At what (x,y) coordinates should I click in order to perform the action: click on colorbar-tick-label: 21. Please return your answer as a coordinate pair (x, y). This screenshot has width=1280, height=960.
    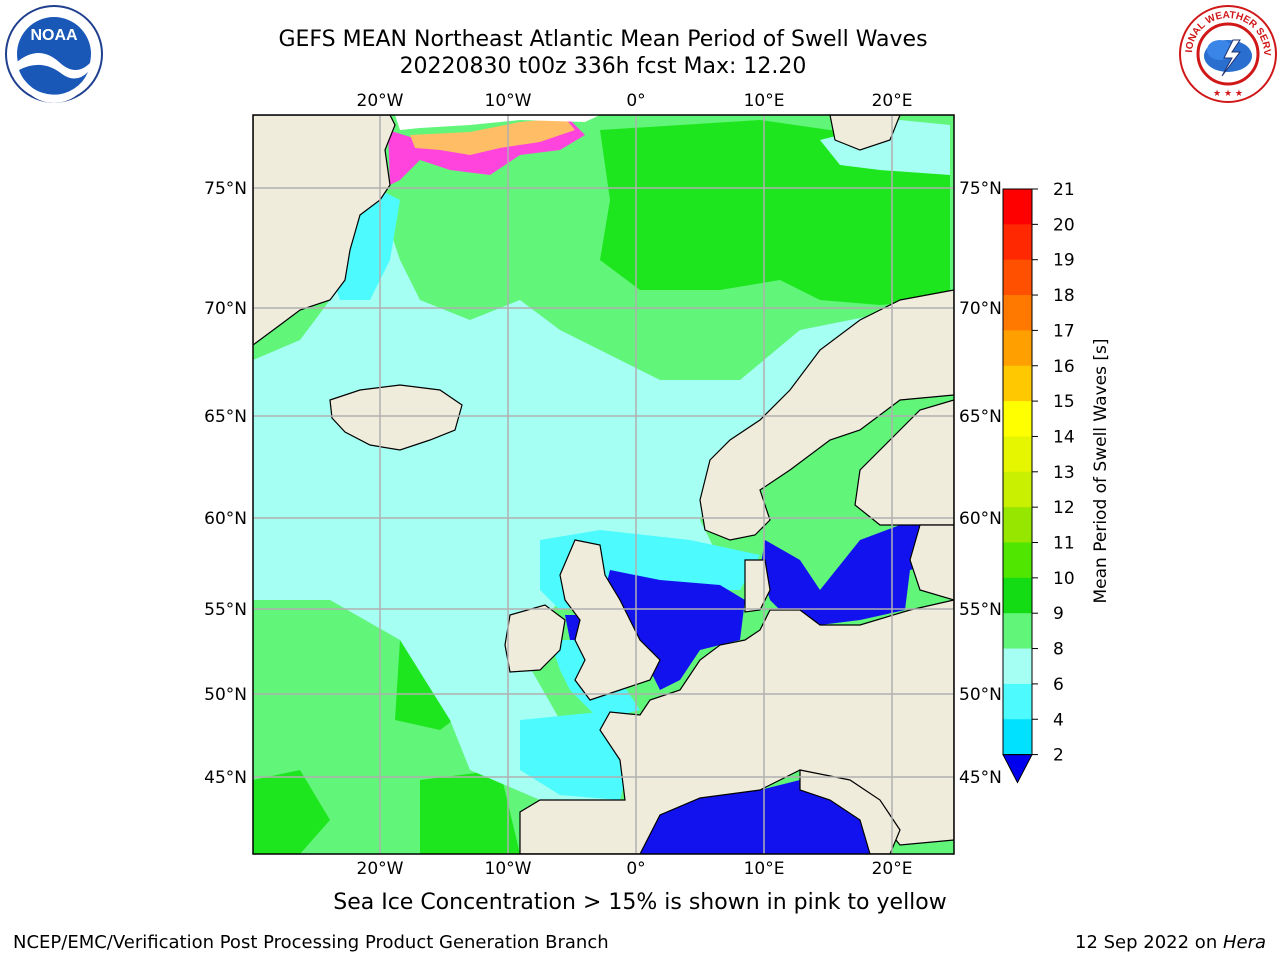
    Looking at the image, I should click on (1064, 190).